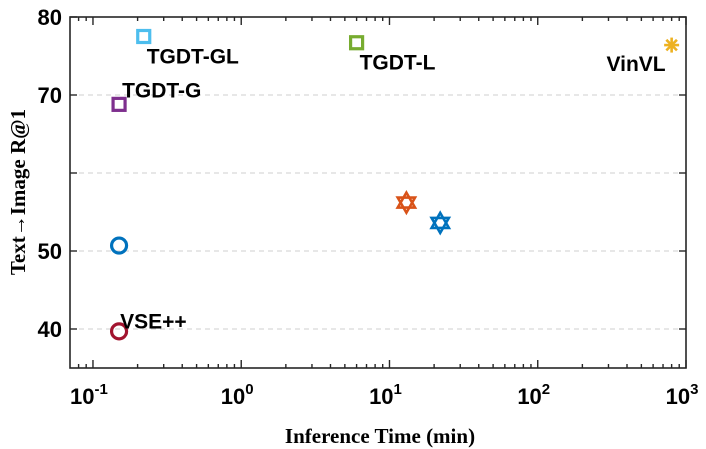 The width and height of the screenshot is (706, 449). I want to click on x-tick-label: 10⁻¹, so click(89, 395).